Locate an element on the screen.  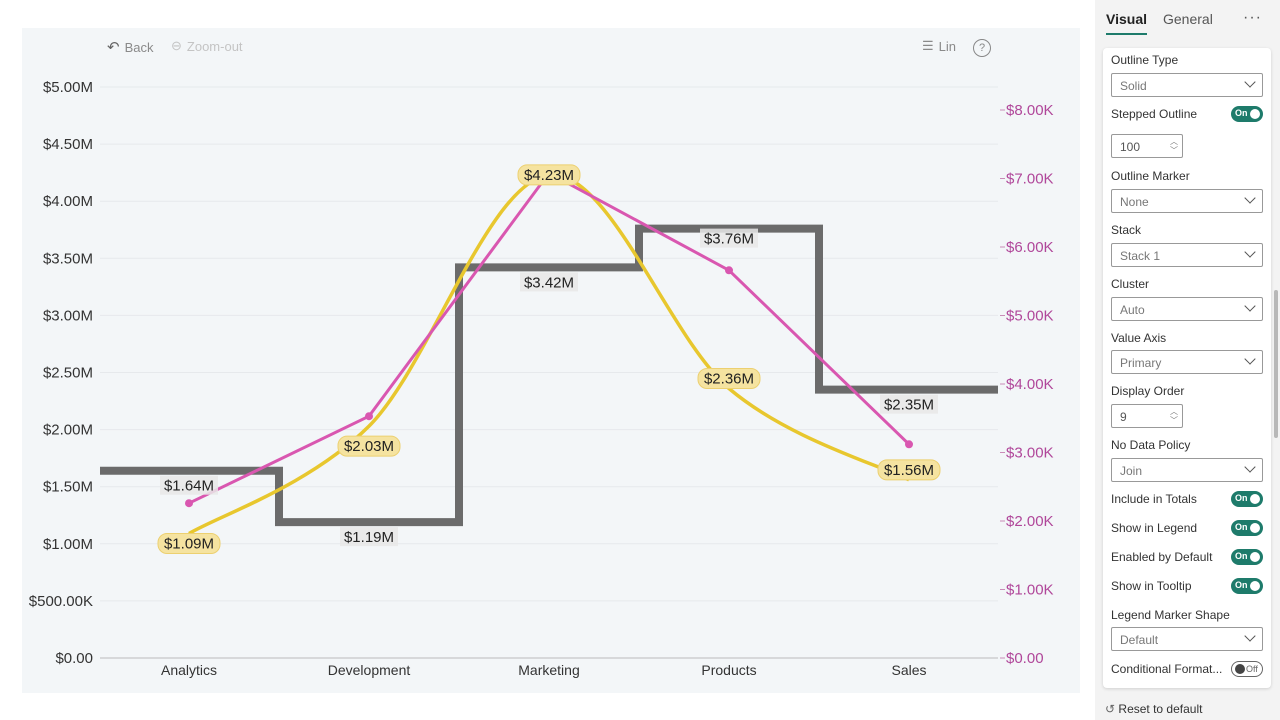
y-left-tick-label: $1.50M is located at coordinates (68, 487).